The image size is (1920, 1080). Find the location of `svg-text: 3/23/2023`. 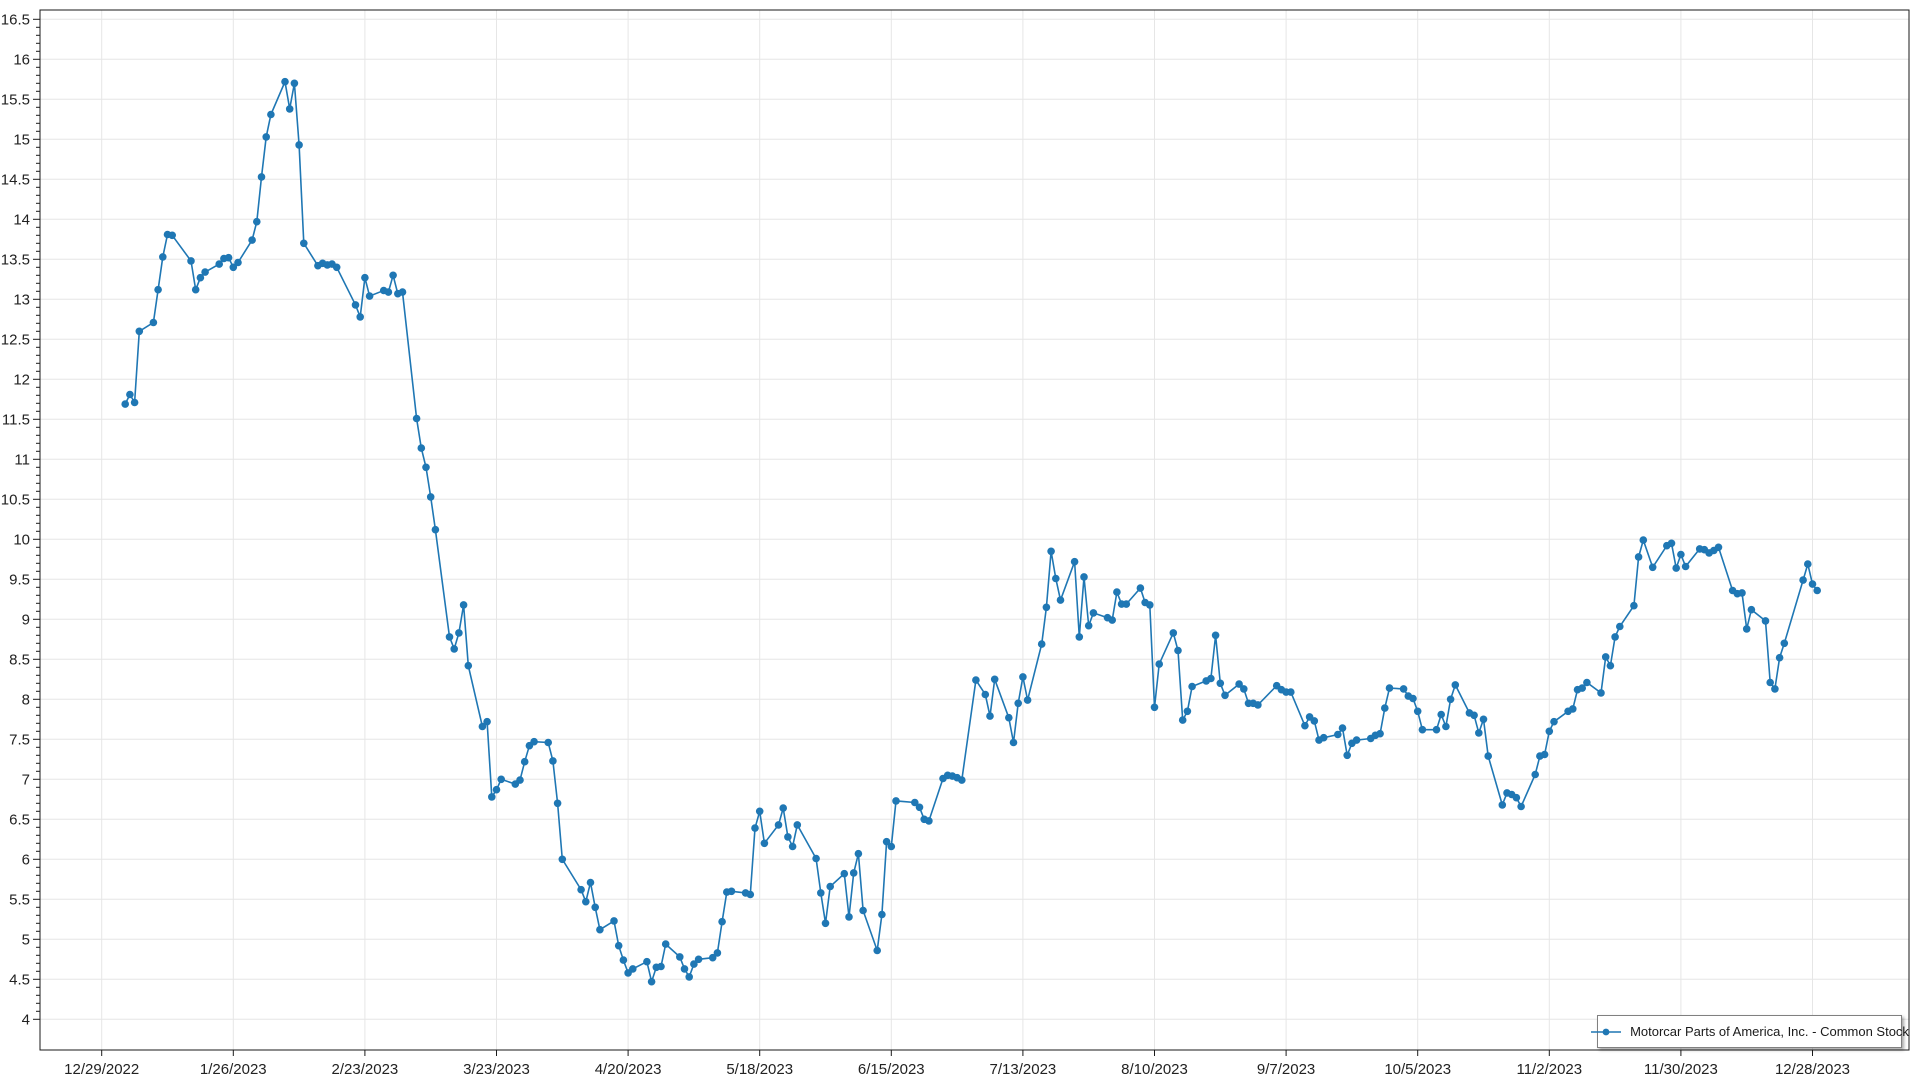

svg-text: 3/23/2023 is located at coordinates (496, 1069).